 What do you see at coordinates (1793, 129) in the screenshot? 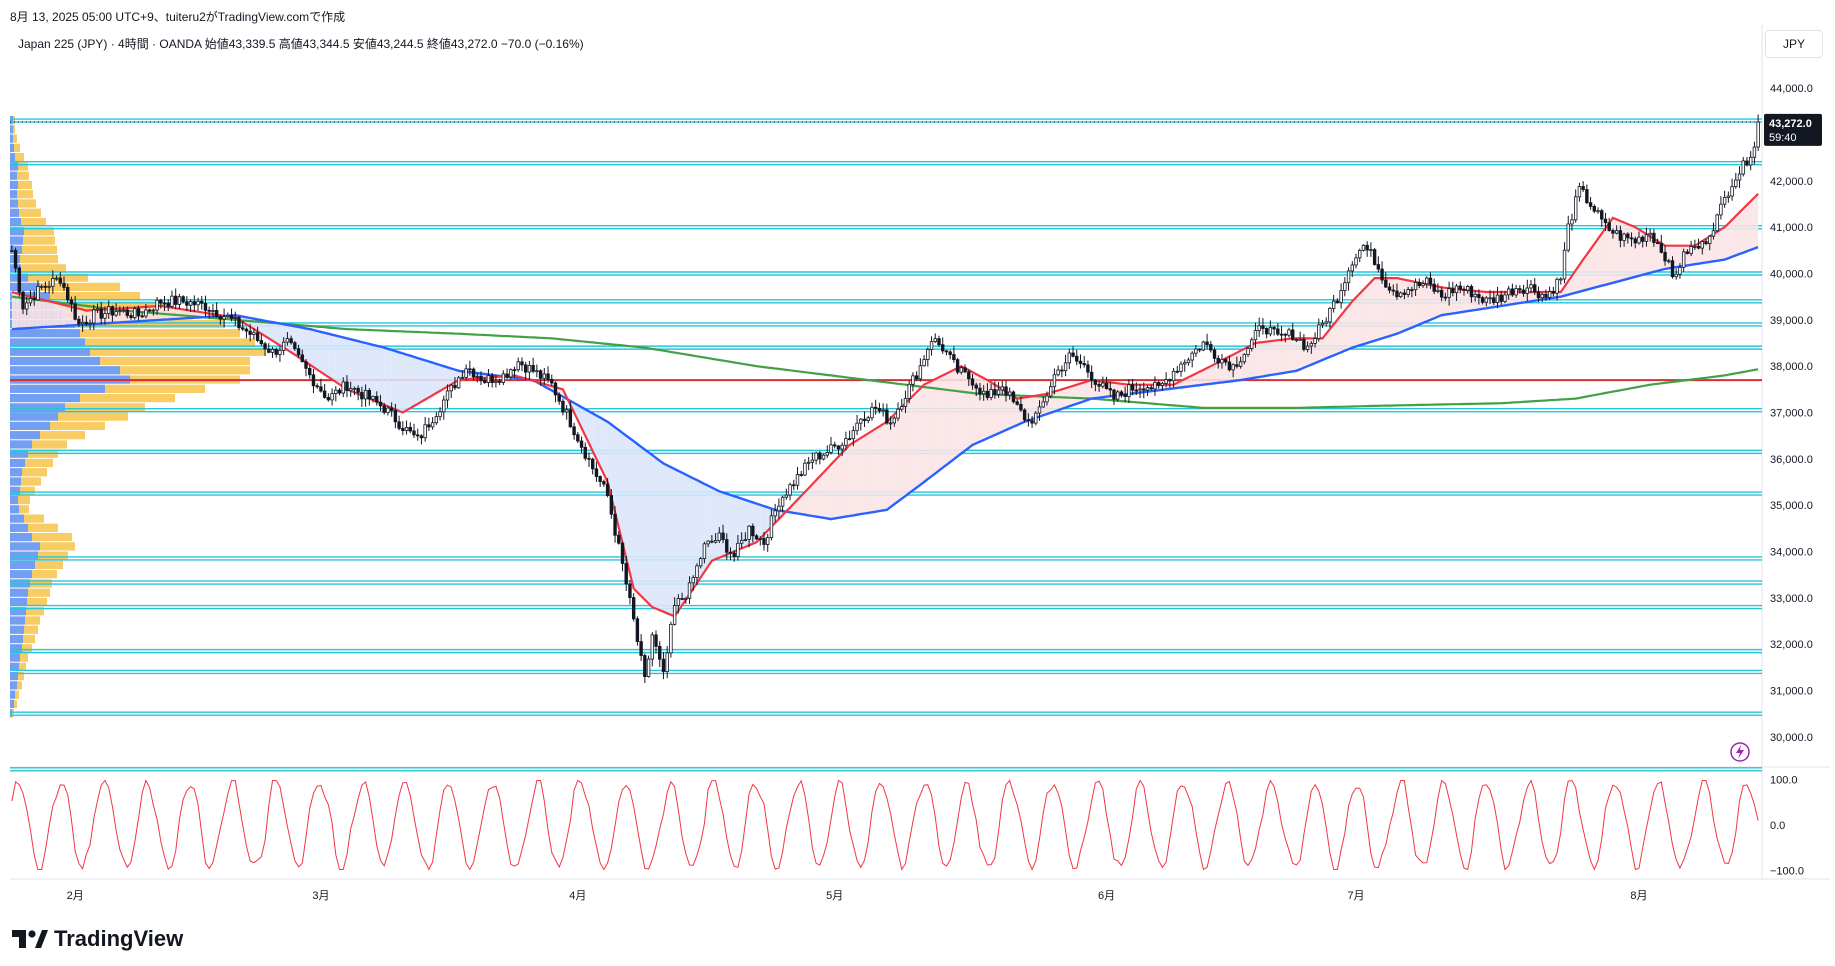
I see `last-price-tag: 43,272.0 59:40` at bounding box center [1793, 129].